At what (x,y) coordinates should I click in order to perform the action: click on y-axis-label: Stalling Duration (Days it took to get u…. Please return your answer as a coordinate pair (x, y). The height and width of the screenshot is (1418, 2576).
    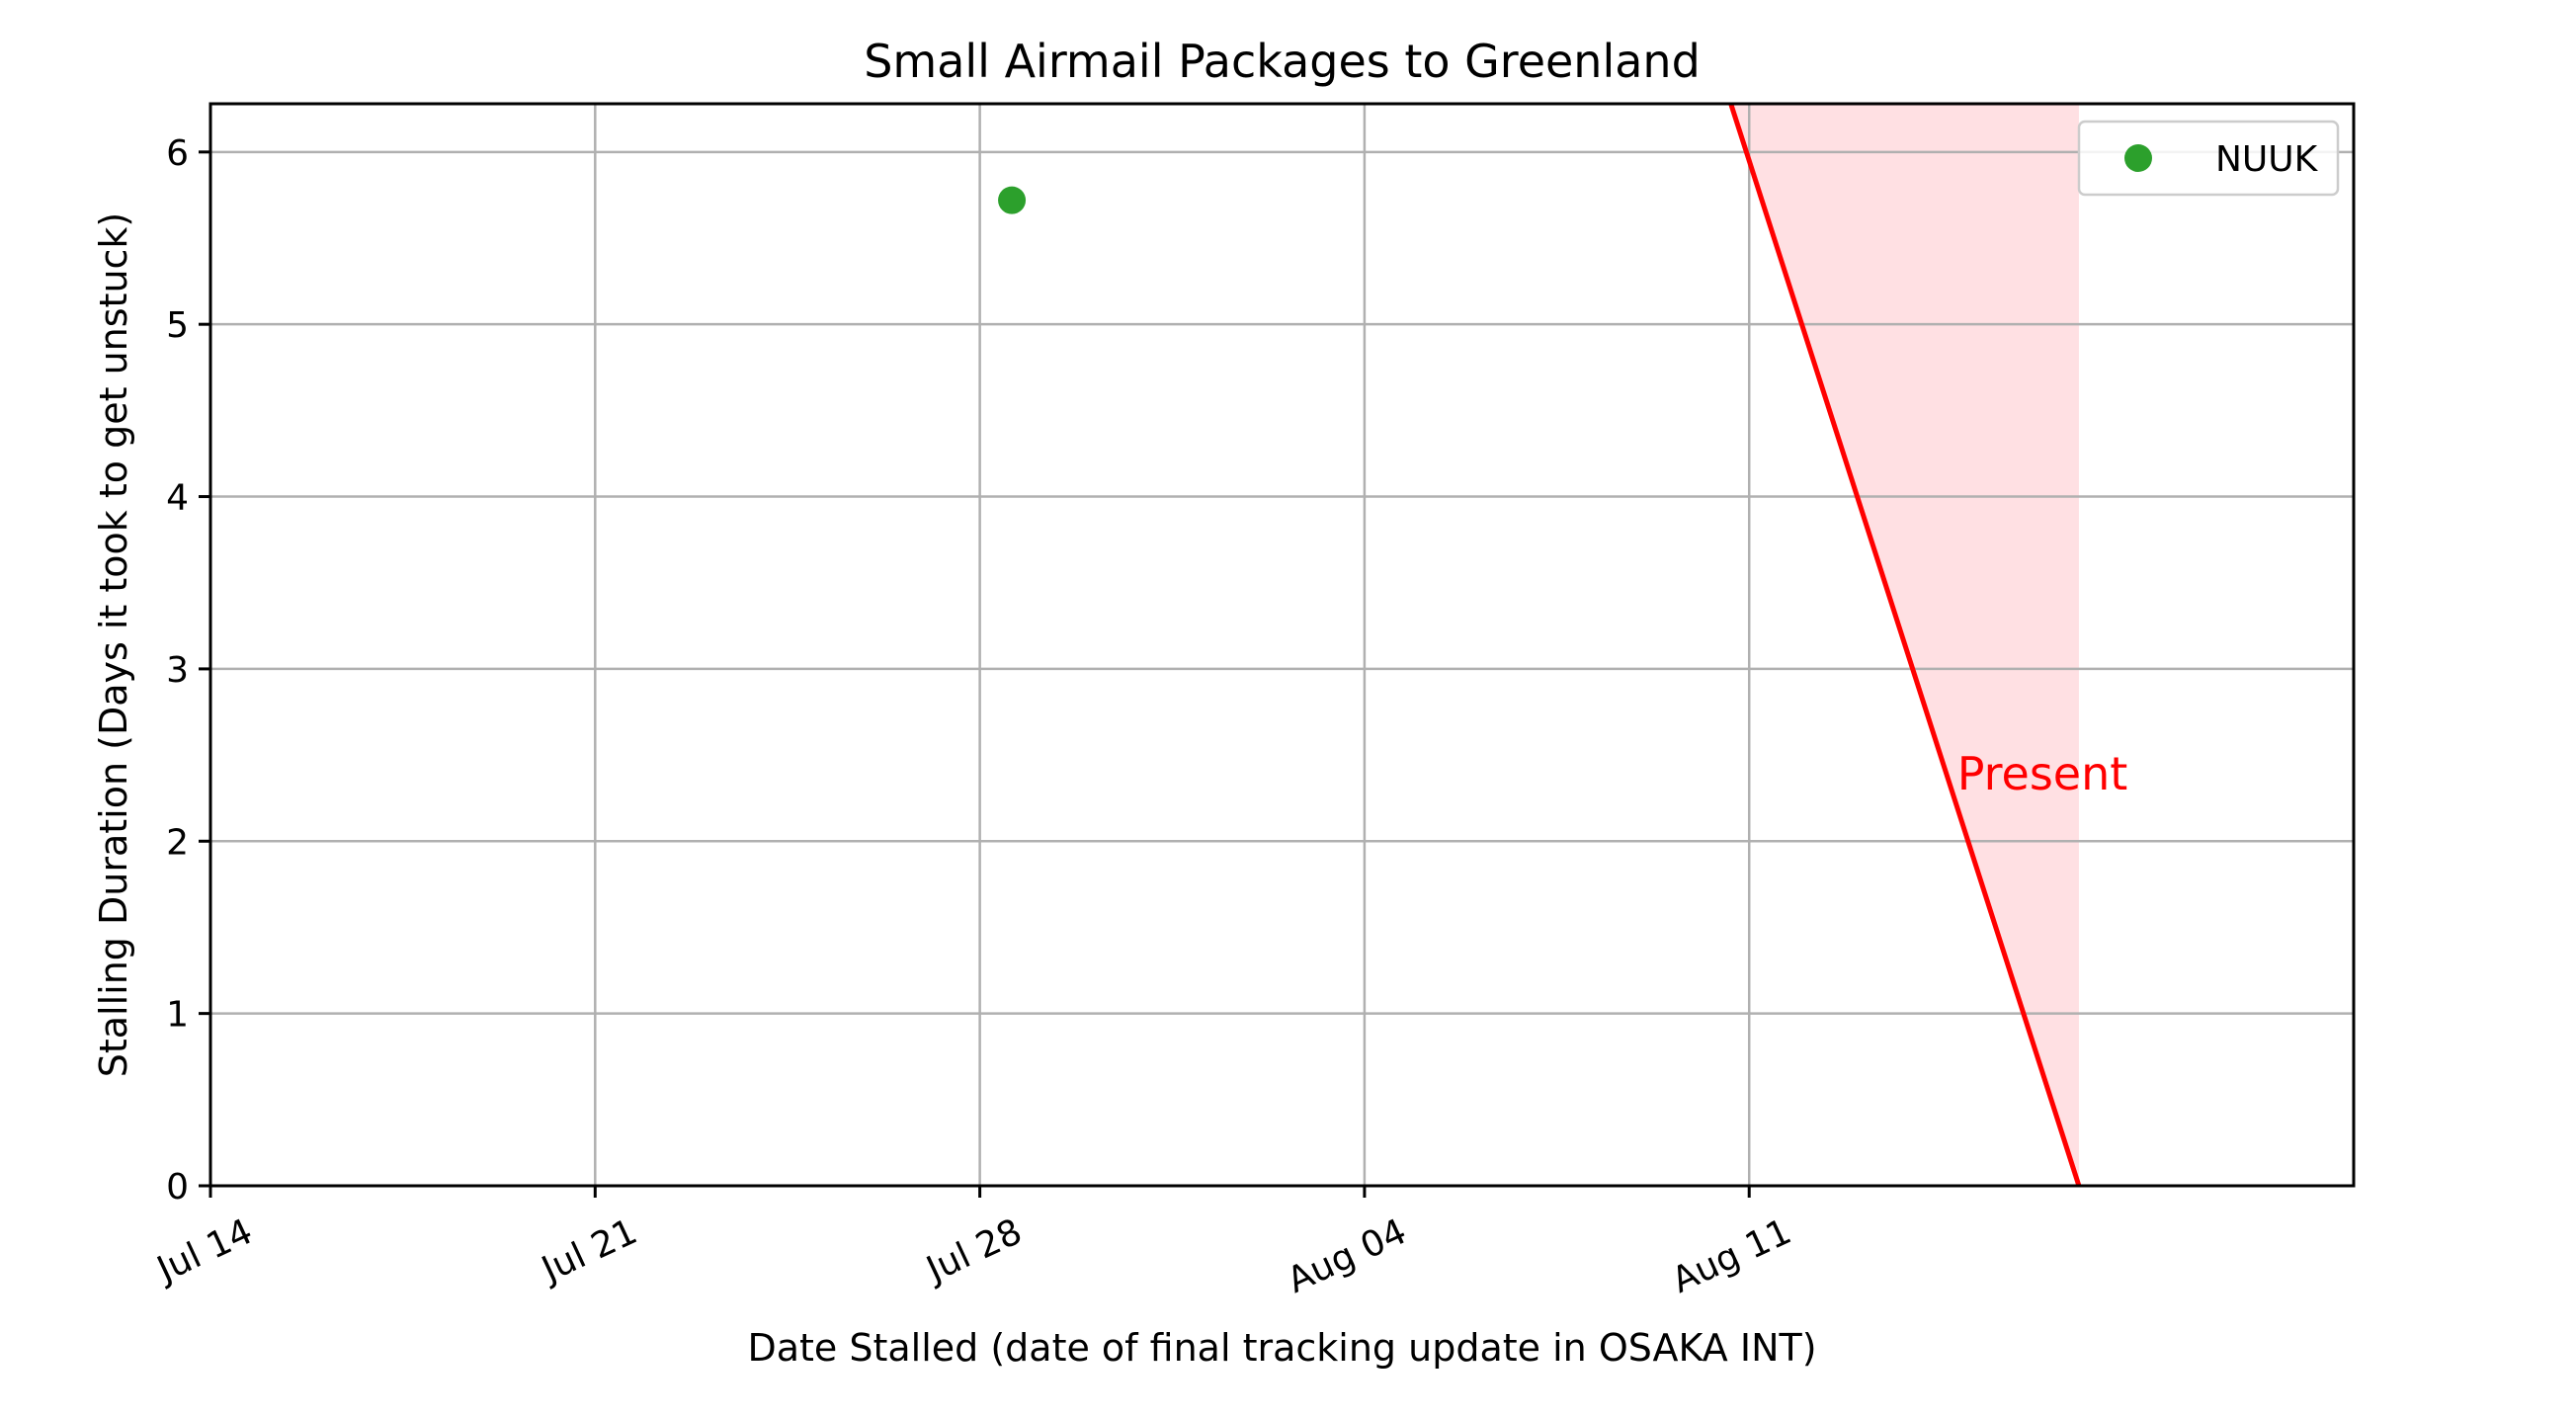
    Looking at the image, I should click on (113, 645).